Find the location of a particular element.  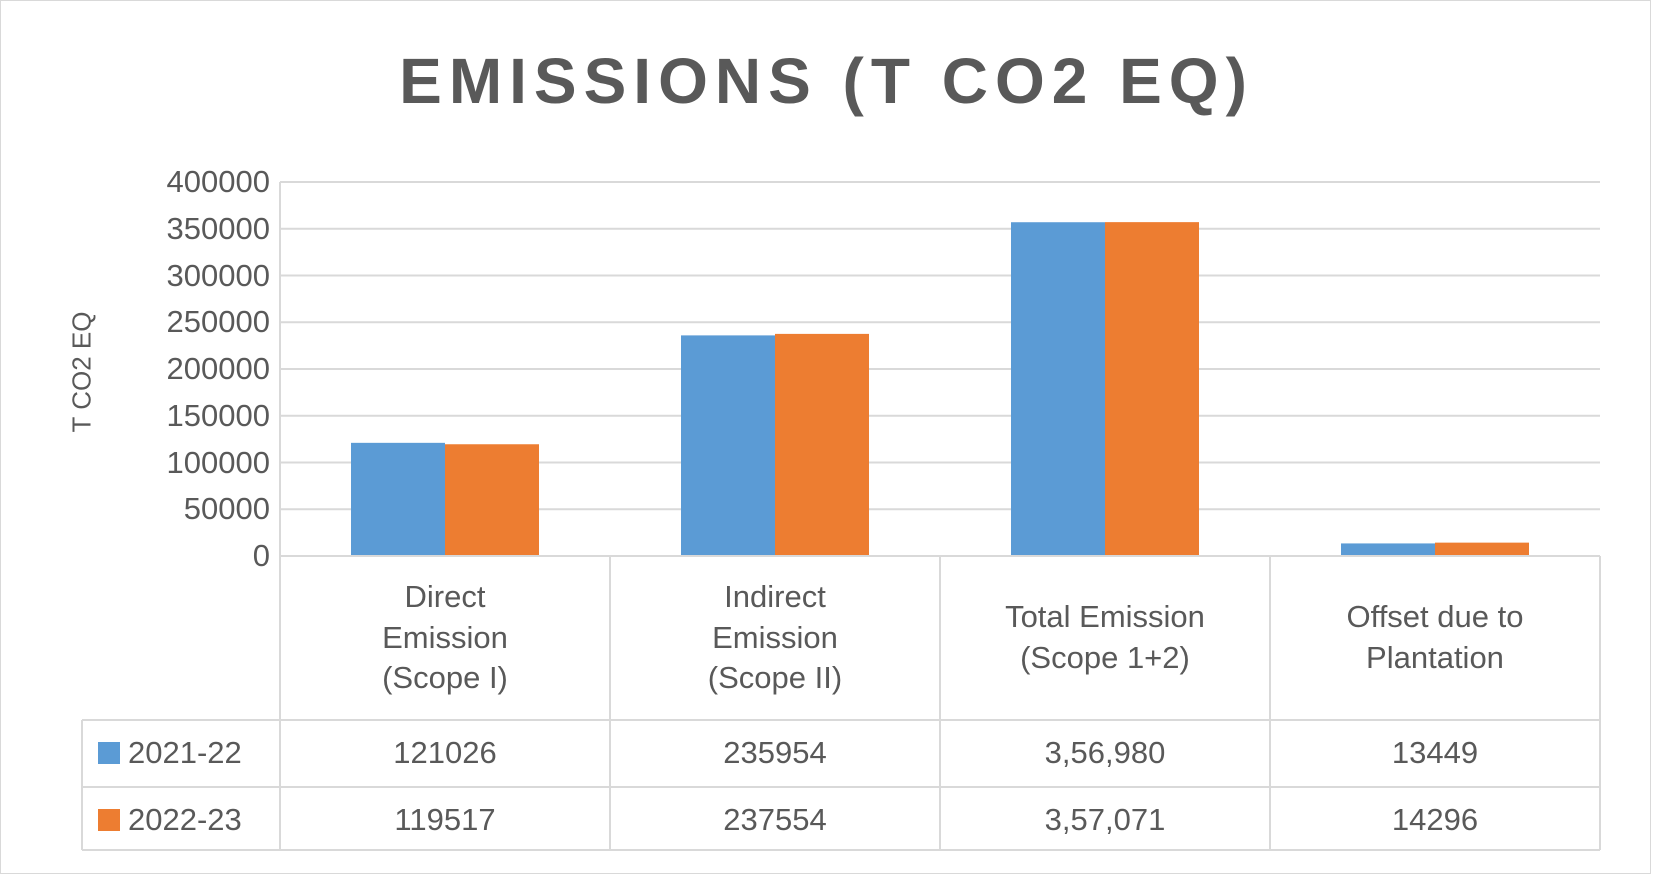

table-cell: 121026 is located at coordinates (445, 752).